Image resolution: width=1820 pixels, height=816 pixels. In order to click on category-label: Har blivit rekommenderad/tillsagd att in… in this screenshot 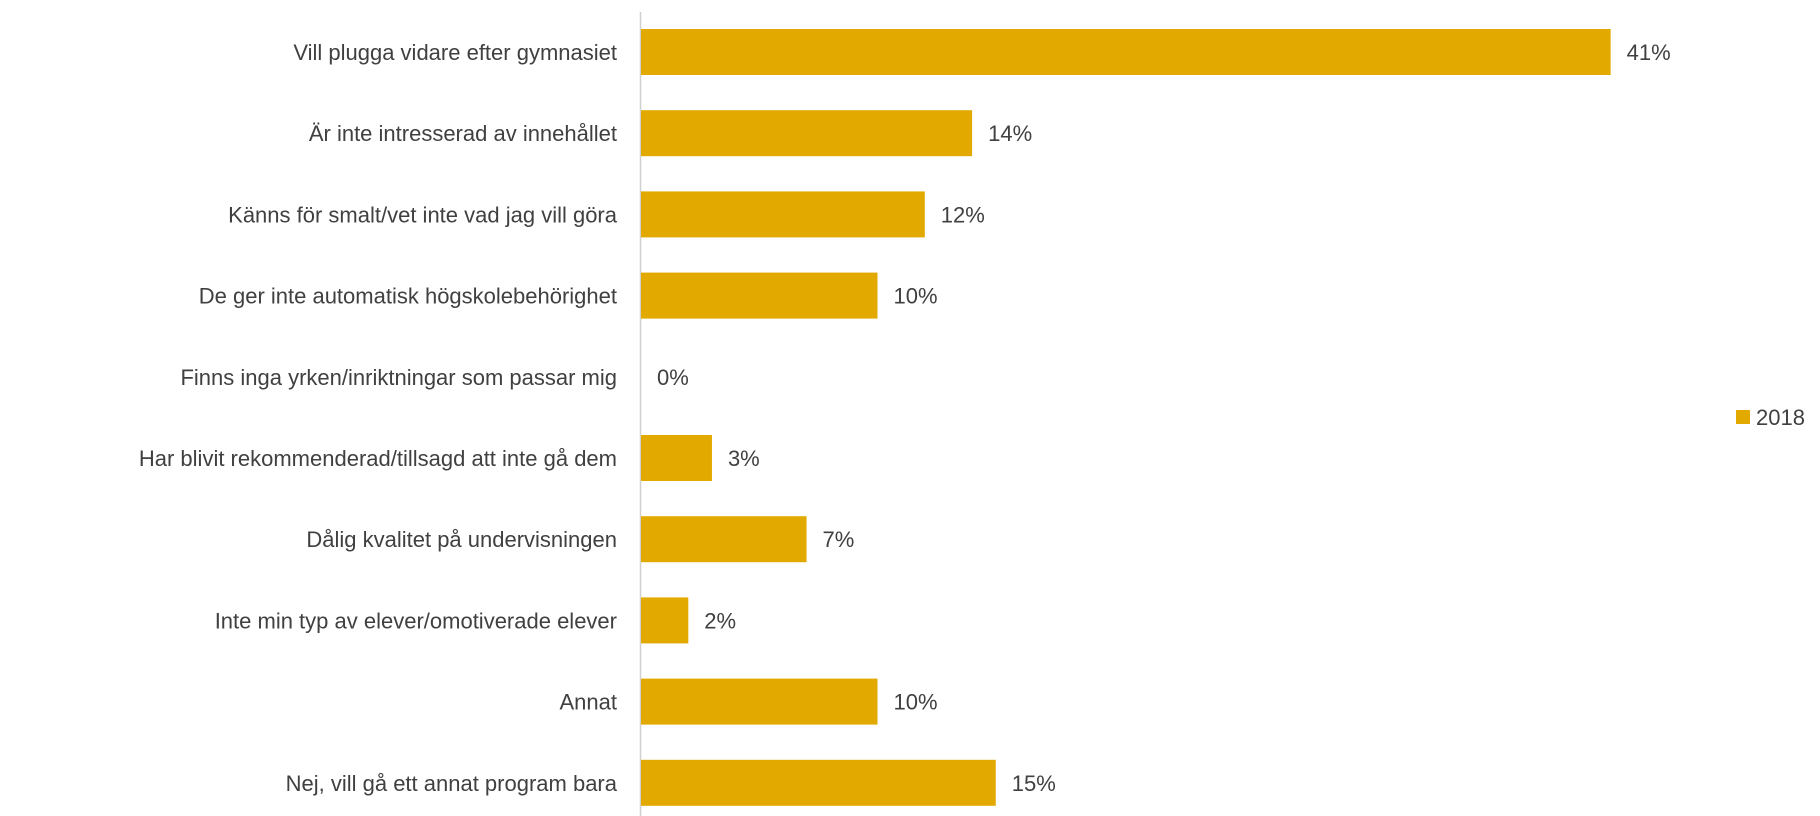, I will do `click(378, 458)`.